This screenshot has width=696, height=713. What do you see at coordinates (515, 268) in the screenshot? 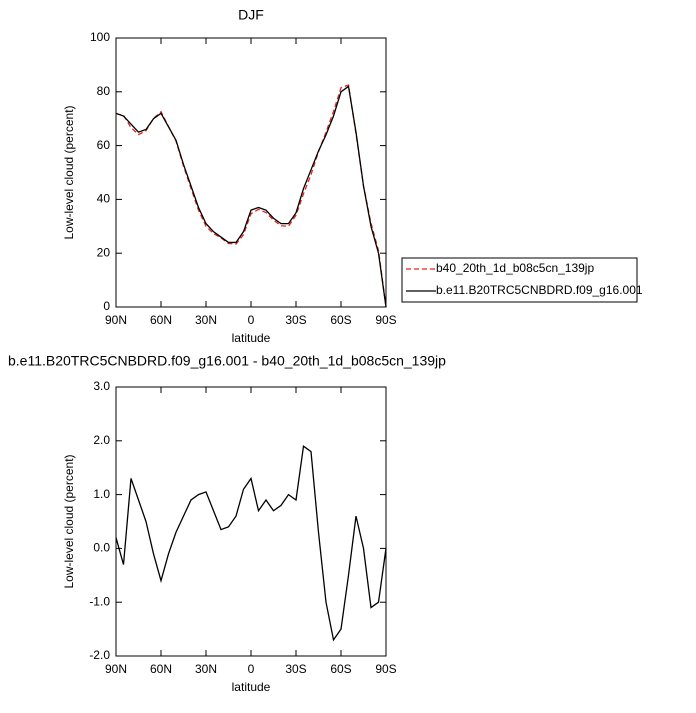
I see `legend-label: b40_20th_1d_b08c5cn_139jp` at bounding box center [515, 268].